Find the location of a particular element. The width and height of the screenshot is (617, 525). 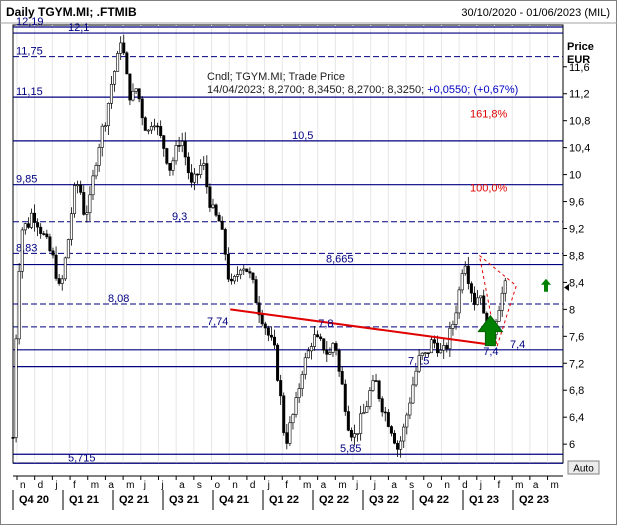

quarter-label: Q2 22 is located at coordinates (334, 500).